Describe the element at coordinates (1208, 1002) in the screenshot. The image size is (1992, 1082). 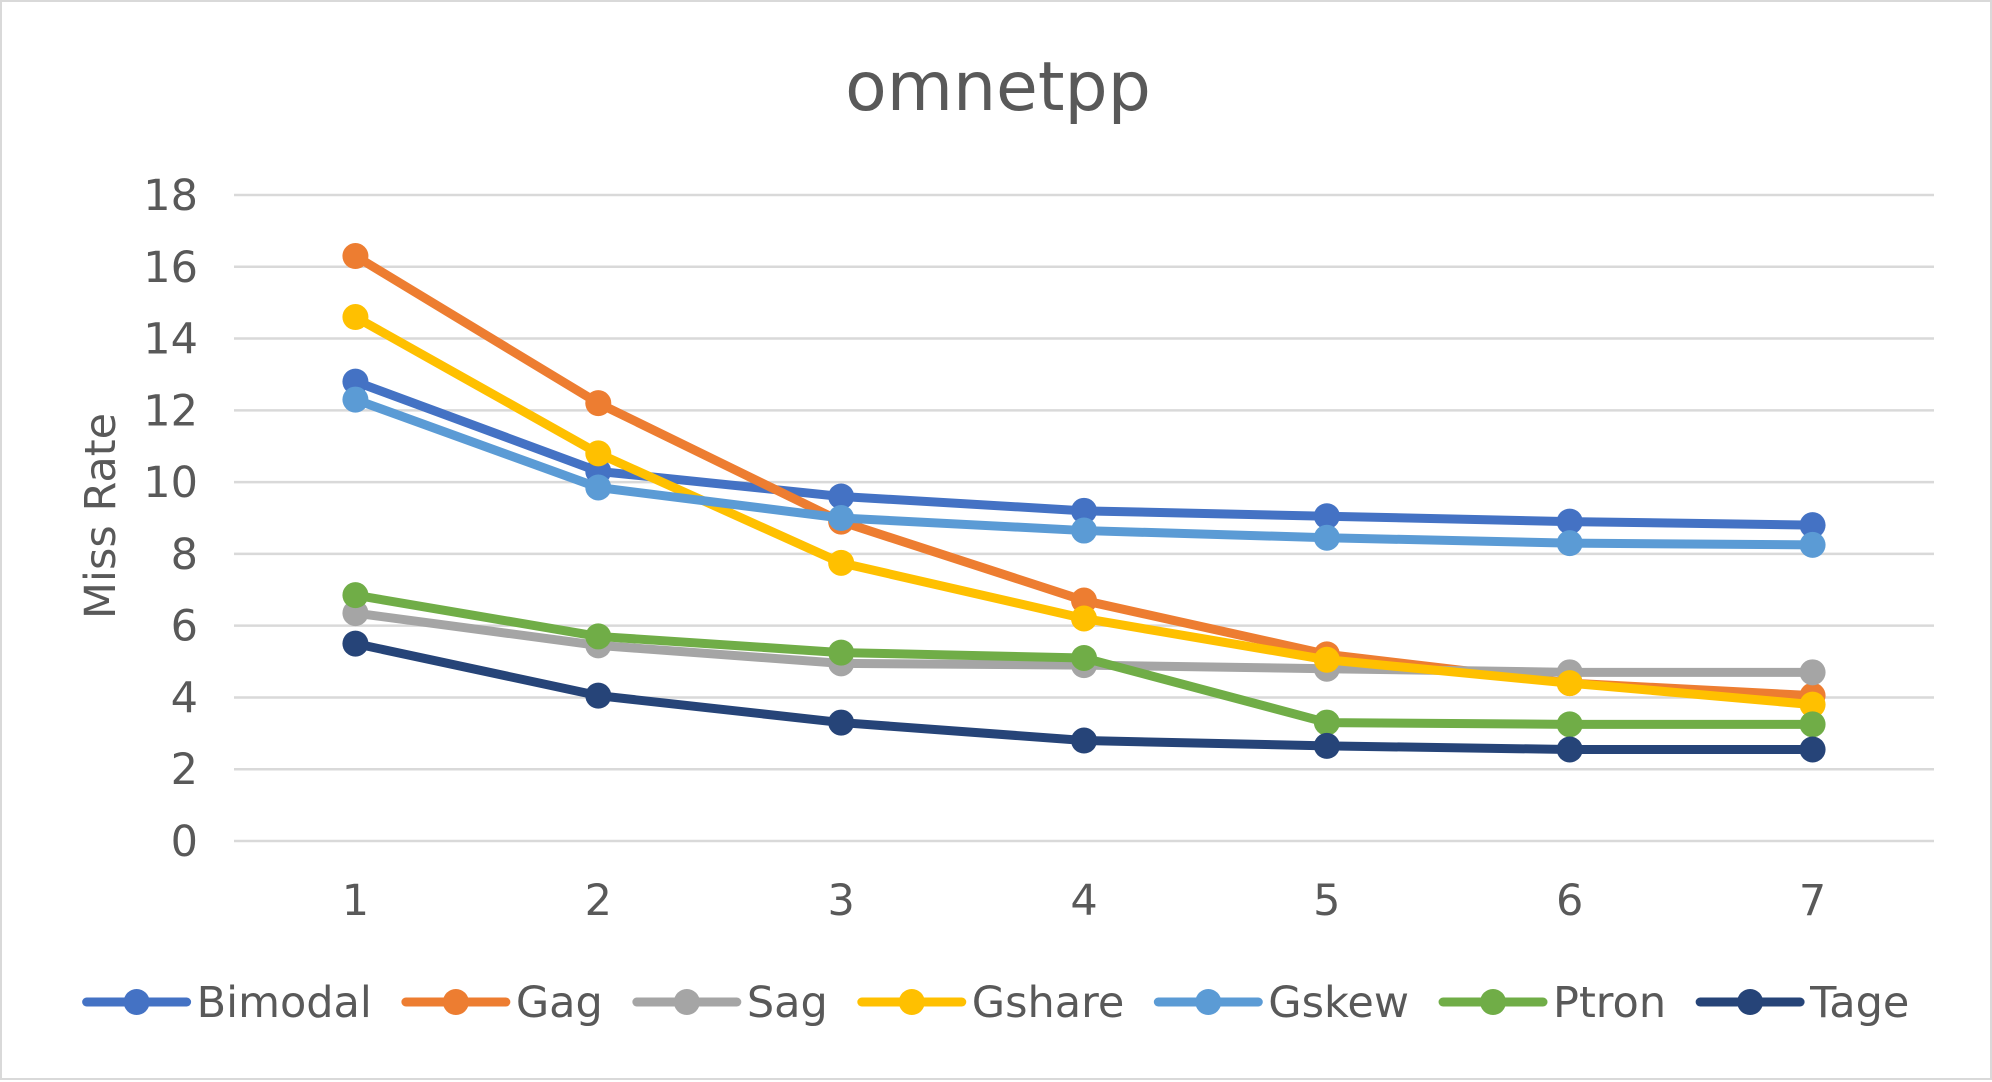
I see `legend-marker-gskew` at that location.